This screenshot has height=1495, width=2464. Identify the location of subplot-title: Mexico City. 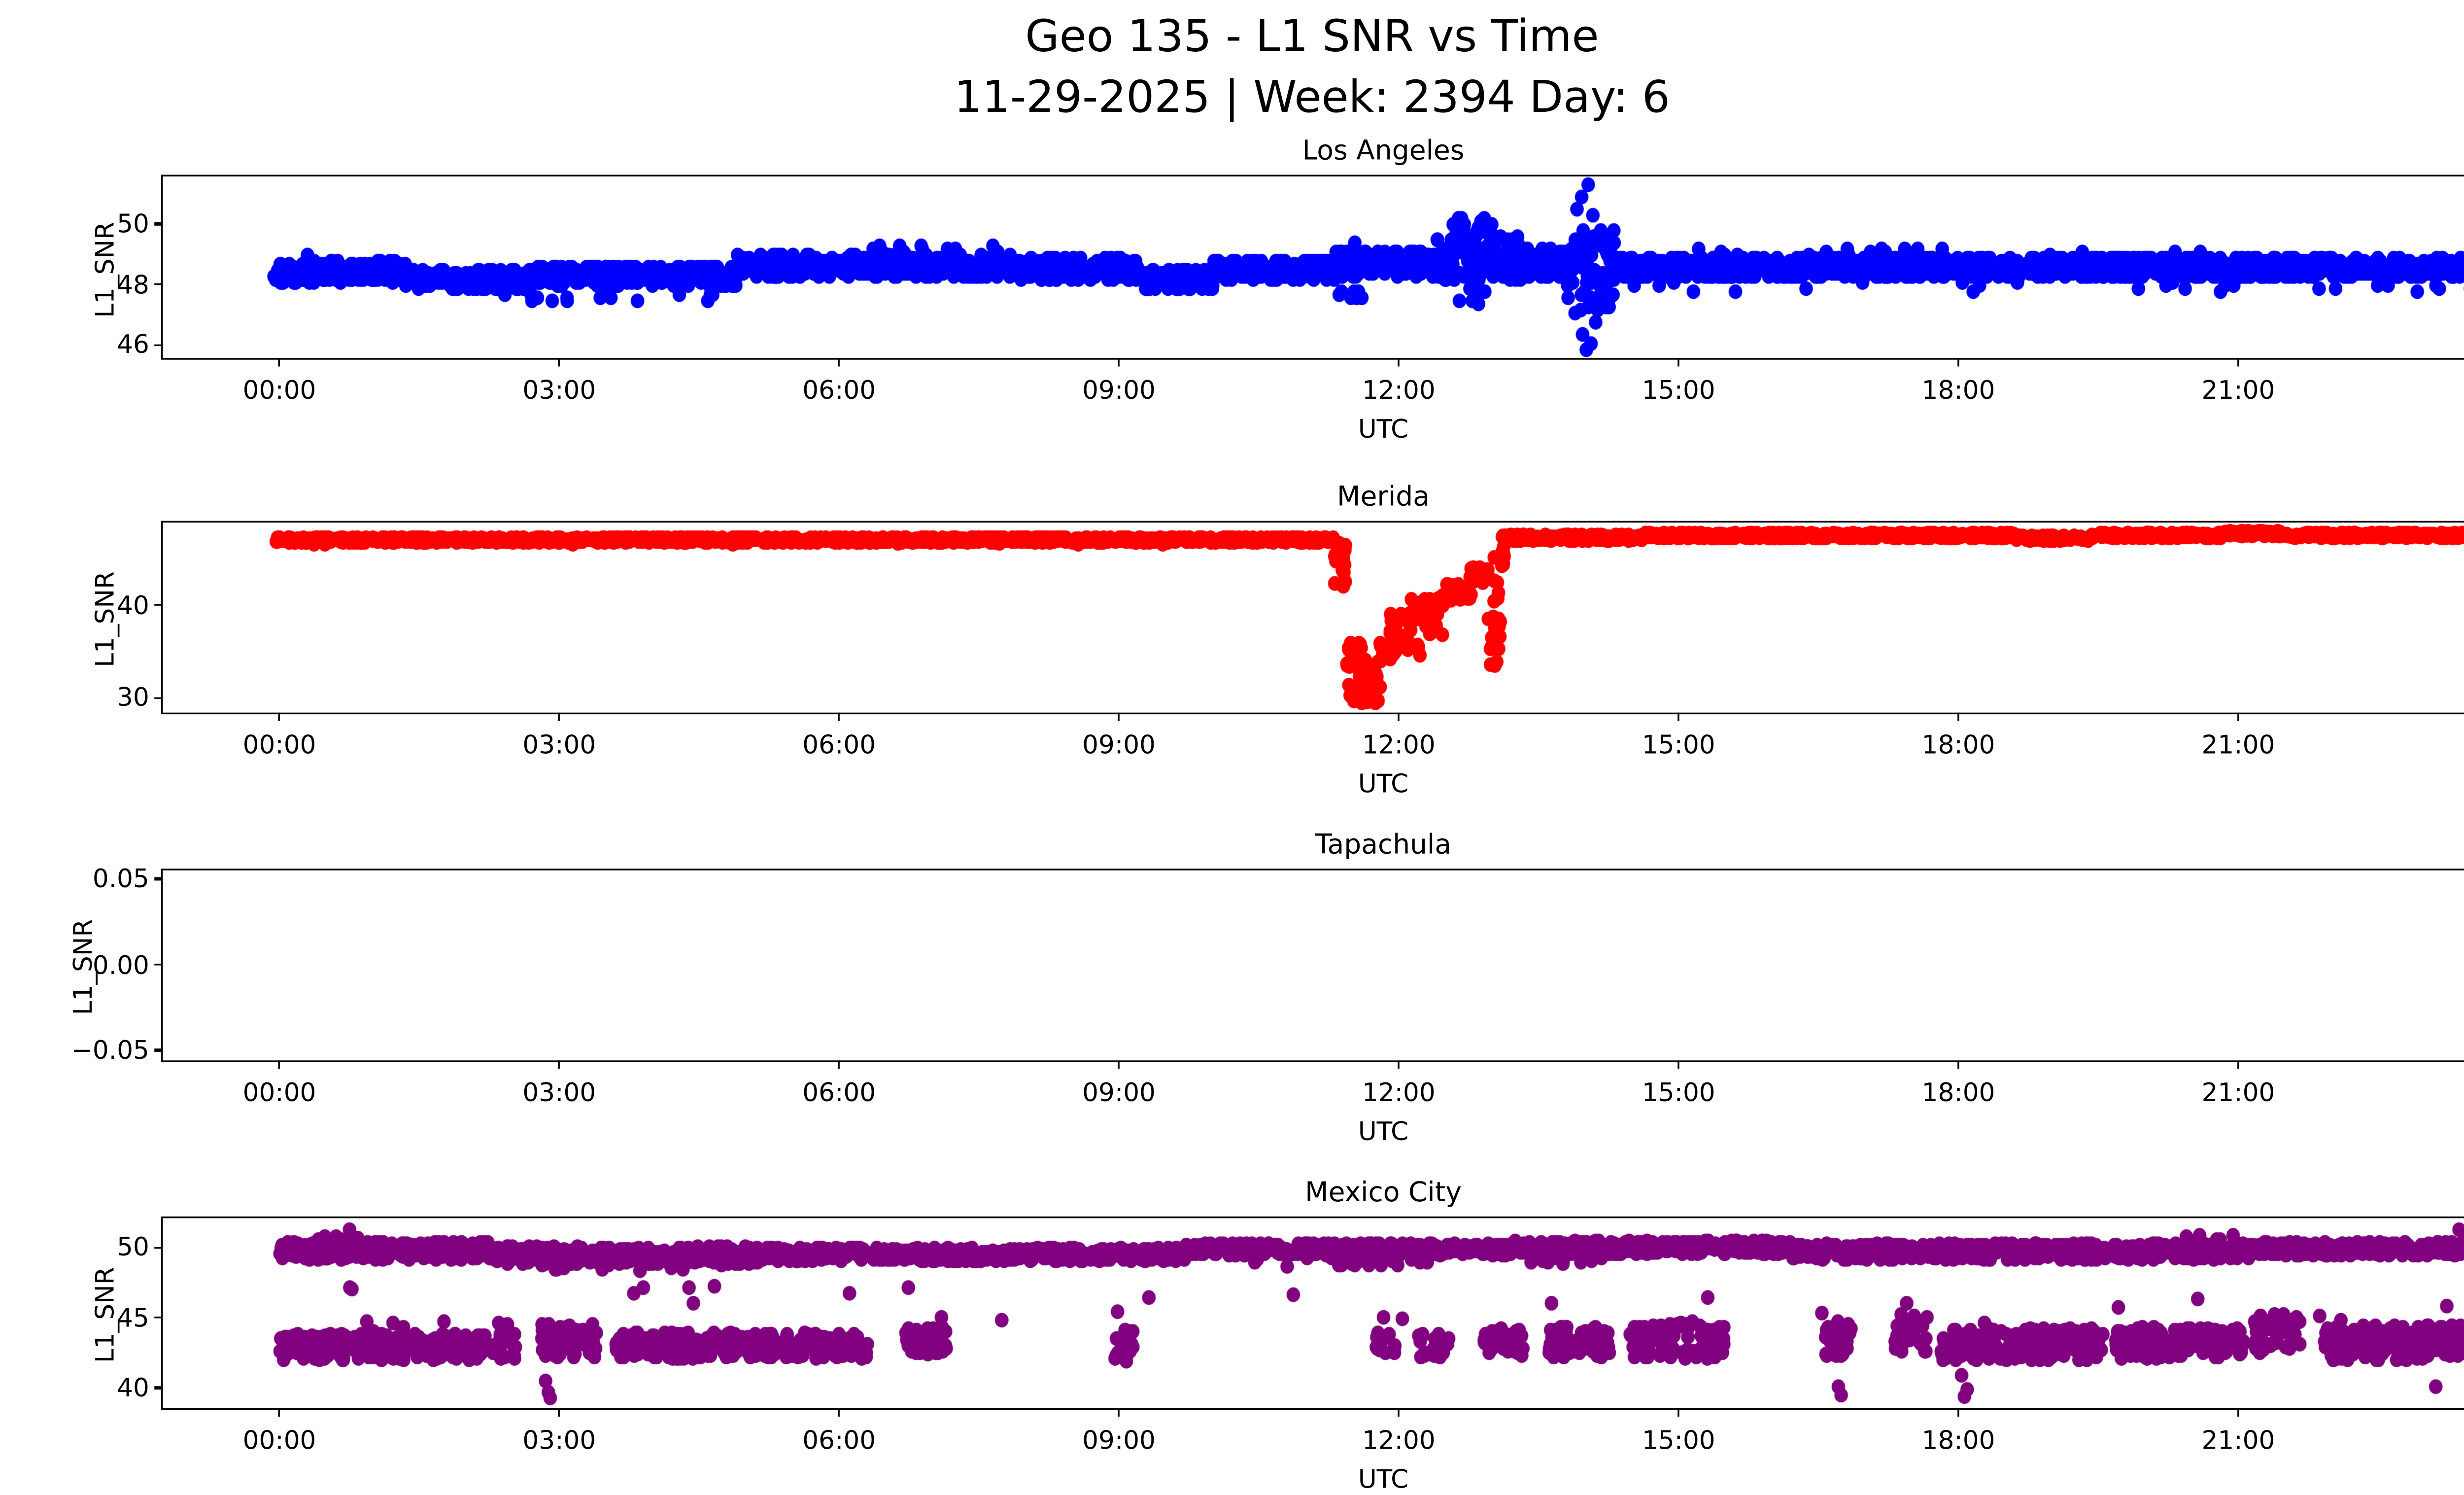
(1383, 1192).